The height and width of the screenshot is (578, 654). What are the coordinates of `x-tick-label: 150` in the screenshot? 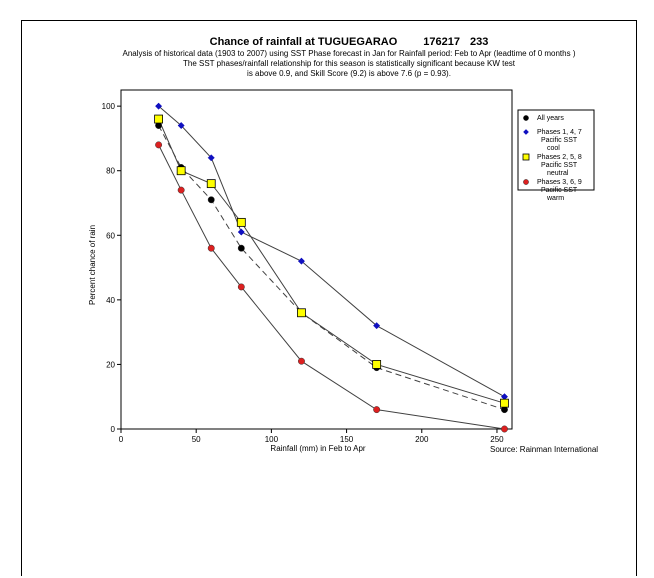 It's located at (347, 439).